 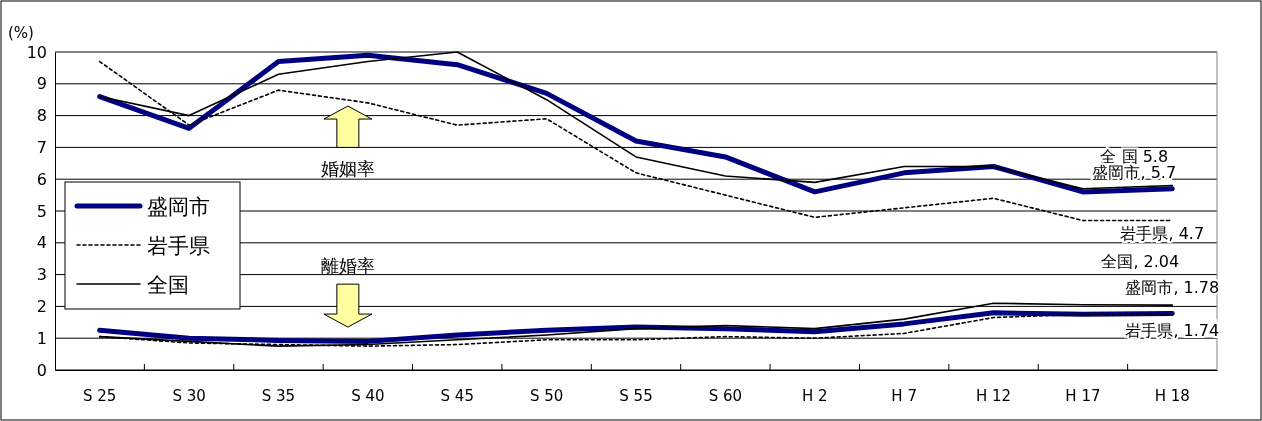 What do you see at coordinates (21, 33) in the screenshot?
I see `y-axis-title: (%)` at bounding box center [21, 33].